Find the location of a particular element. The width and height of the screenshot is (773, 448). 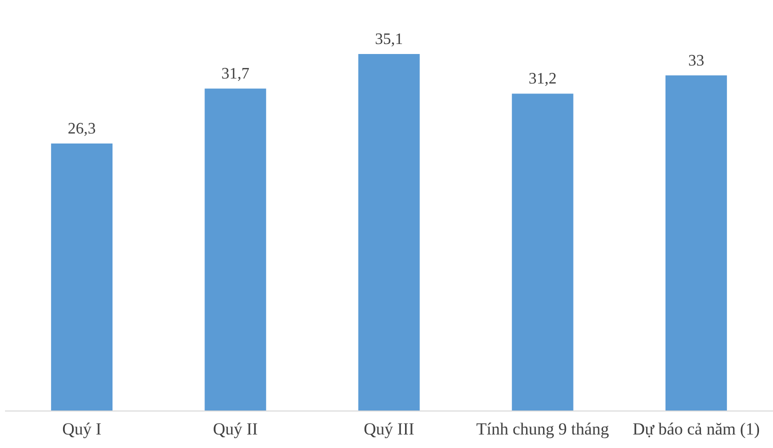

x-tick-label: Quý III is located at coordinates (389, 428).